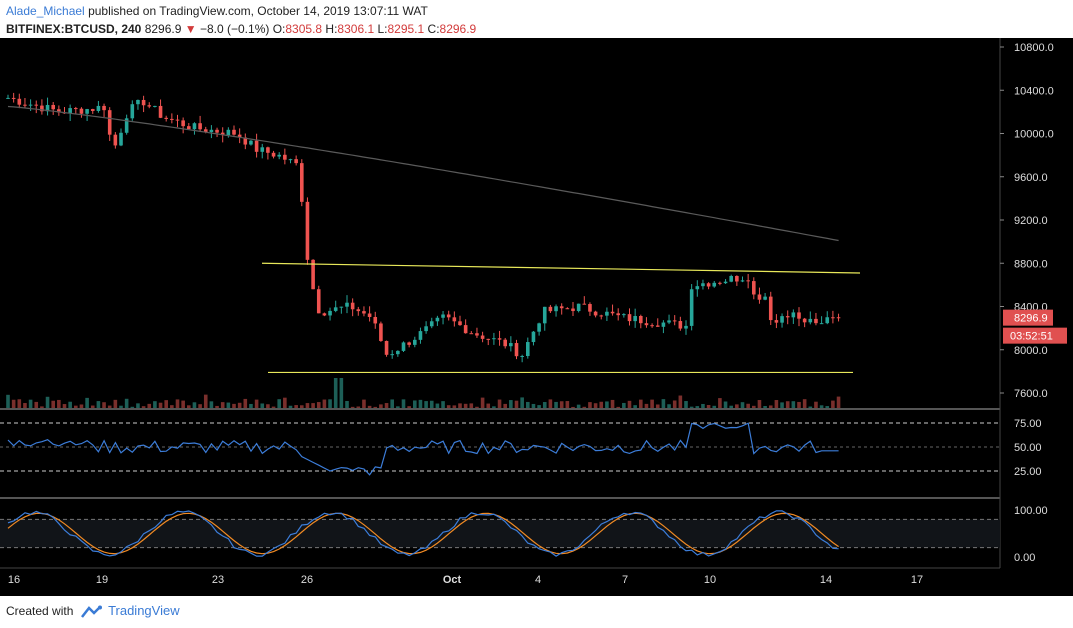 The image size is (1073, 628). What do you see at coordinates (331, 29) in the screenshot?
I see `high-label: H:` at bounding box center [331, 29].